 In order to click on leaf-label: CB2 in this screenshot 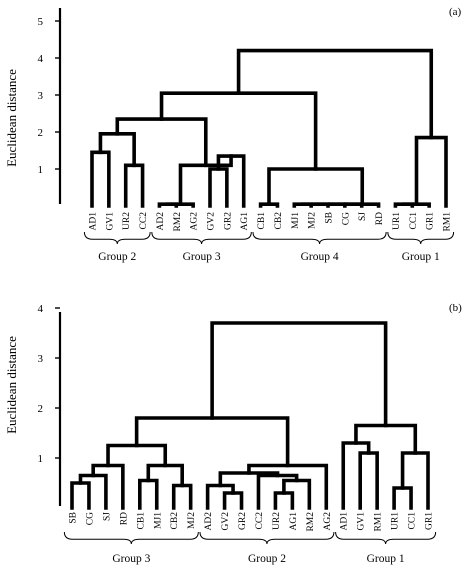, I will do `click(279, 221)`.